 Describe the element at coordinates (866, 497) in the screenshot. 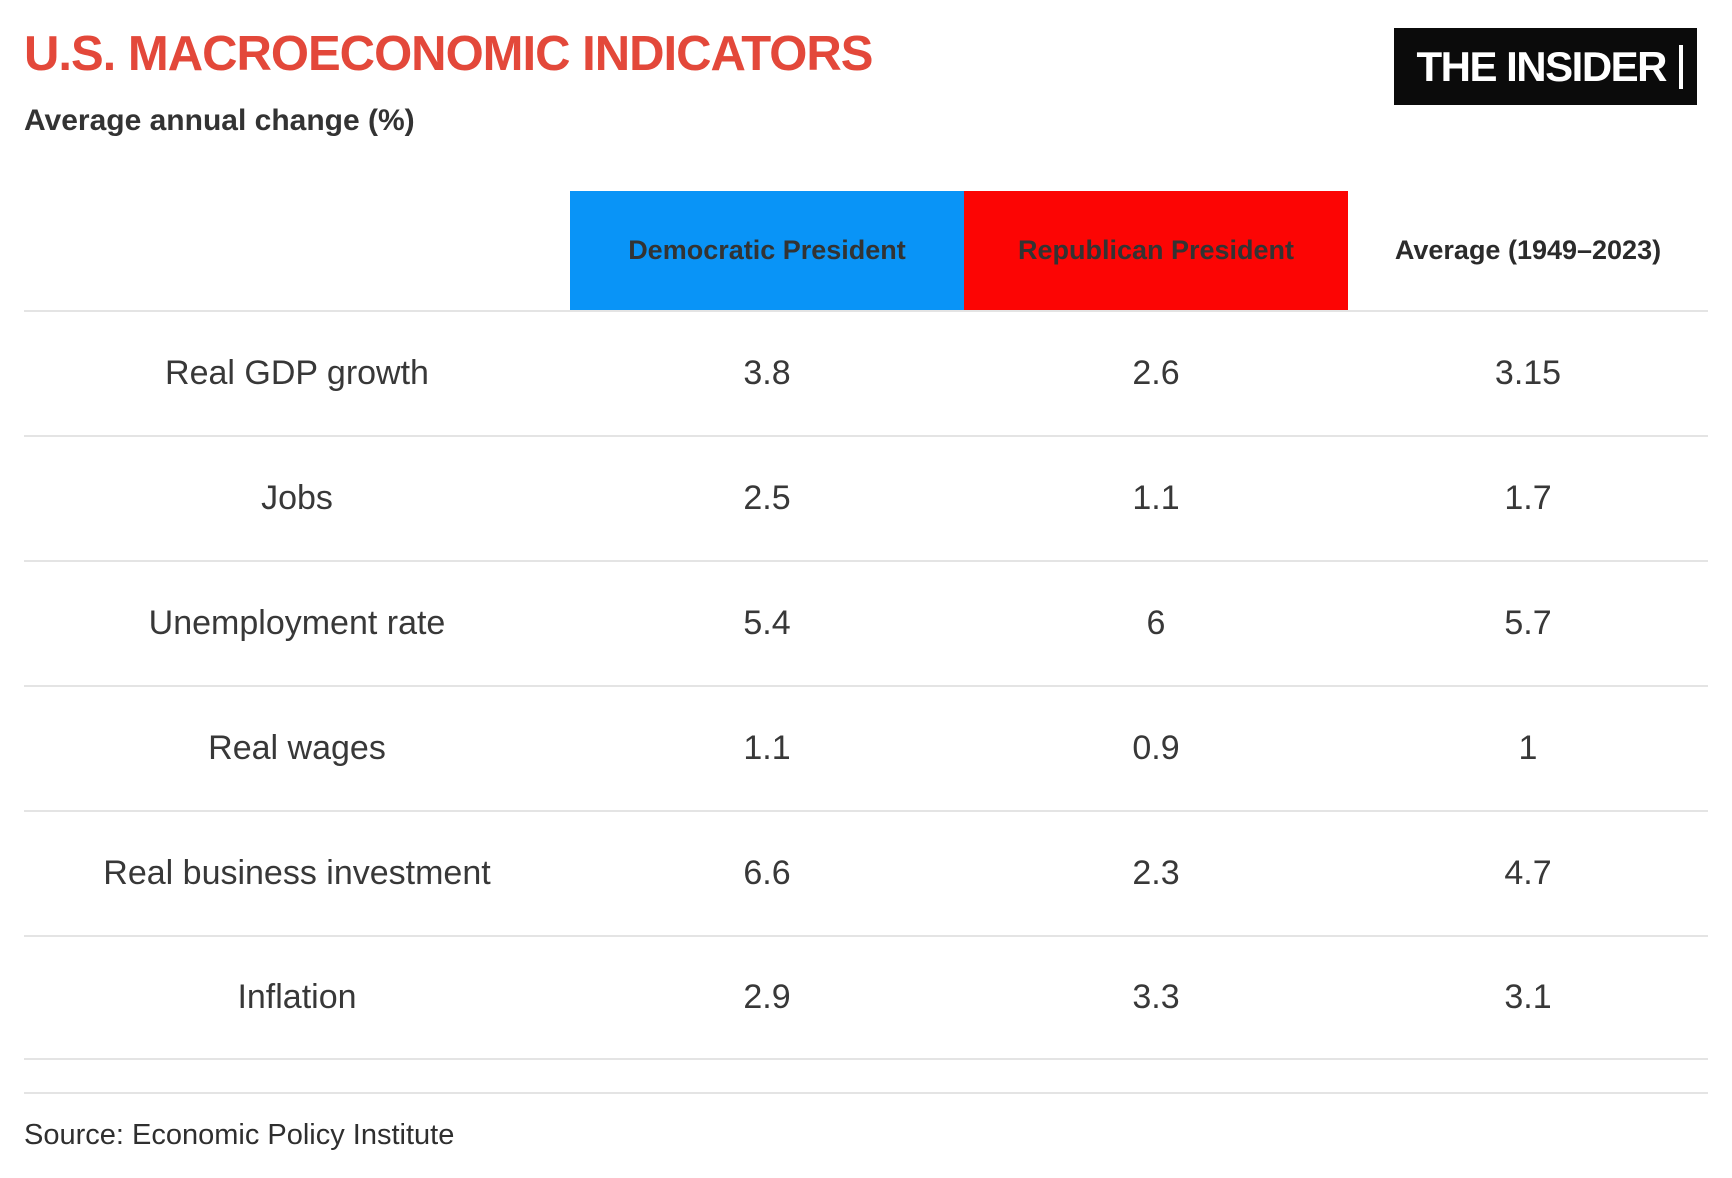

I see `table-row: Jobs 2.5 1.1 1.7` at that location.